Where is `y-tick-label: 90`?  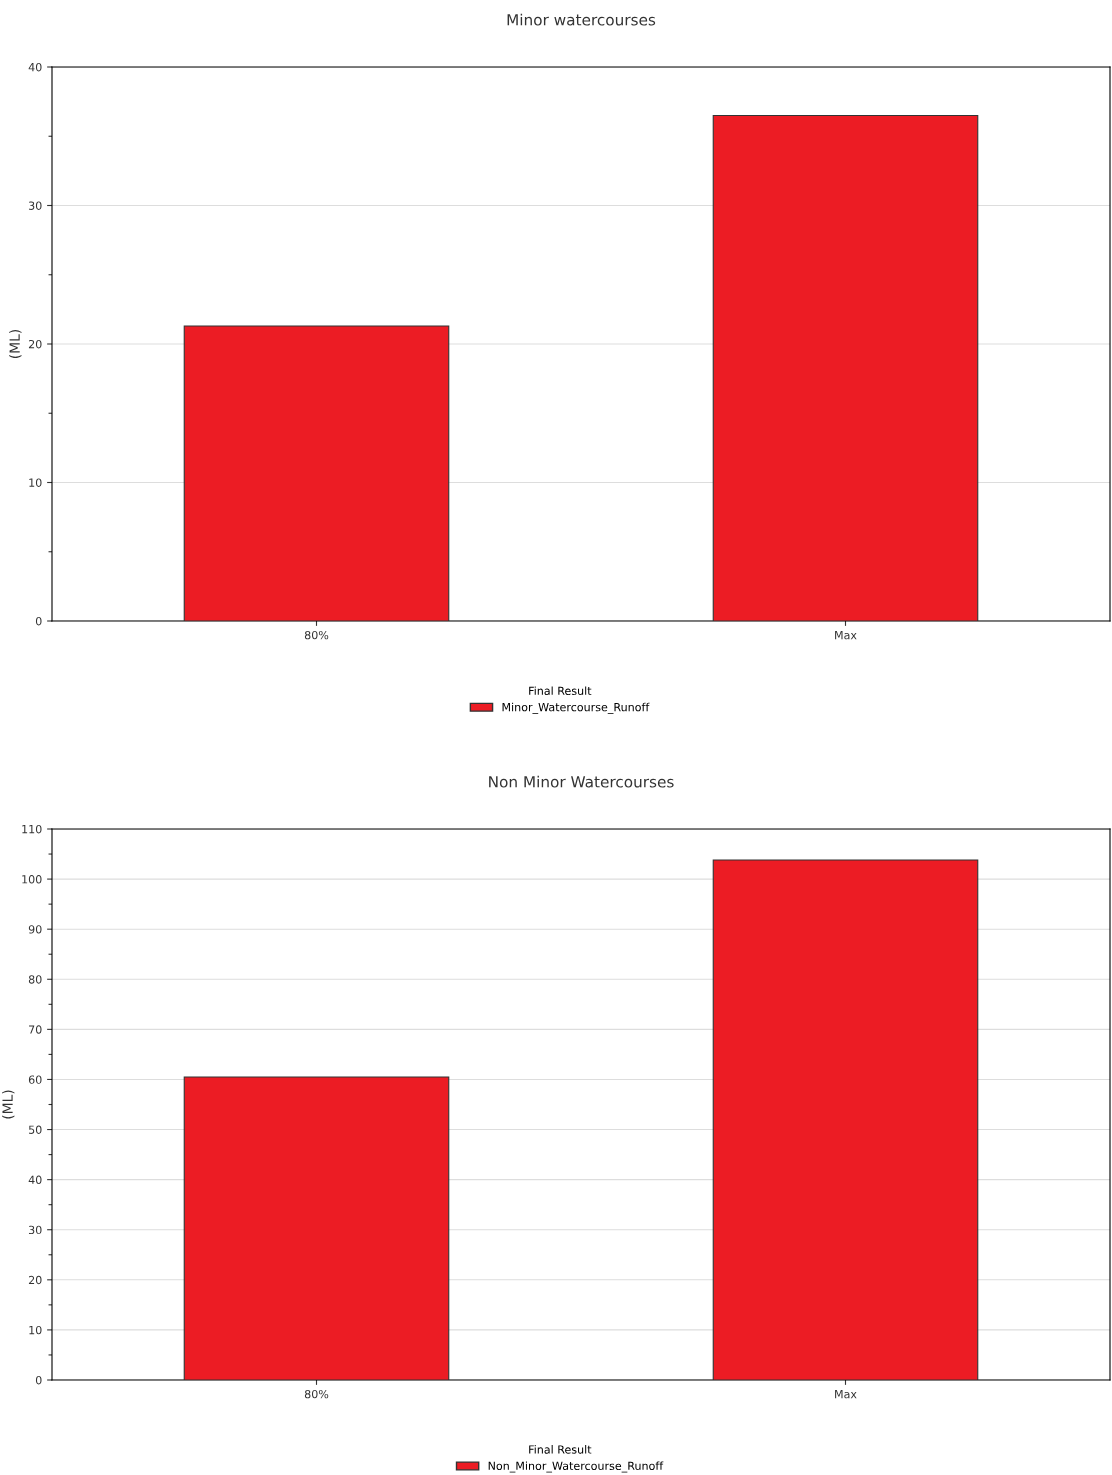
y-tick-label: 90 is located at coordinates (35, 929).